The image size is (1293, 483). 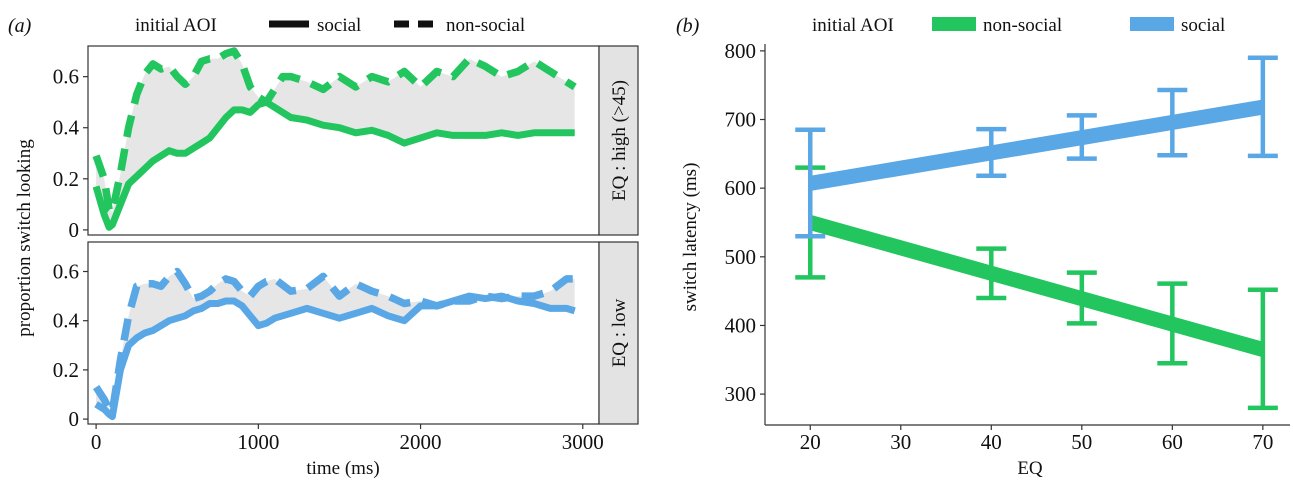 I want to click on ribbon-eq-low, so click(x=335, y=344).